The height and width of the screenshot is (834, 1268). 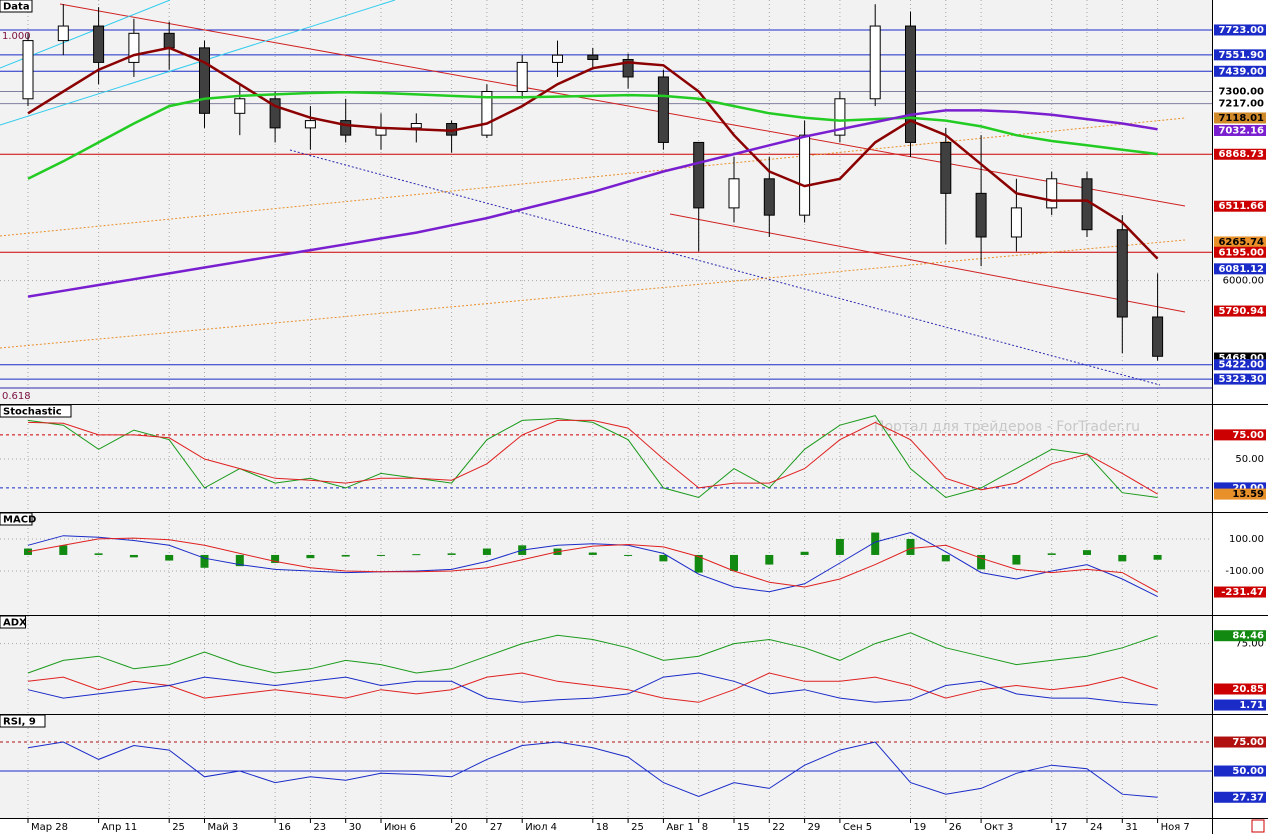 I want to click on level-label: 7723.00, so click(x=1241, y=30).